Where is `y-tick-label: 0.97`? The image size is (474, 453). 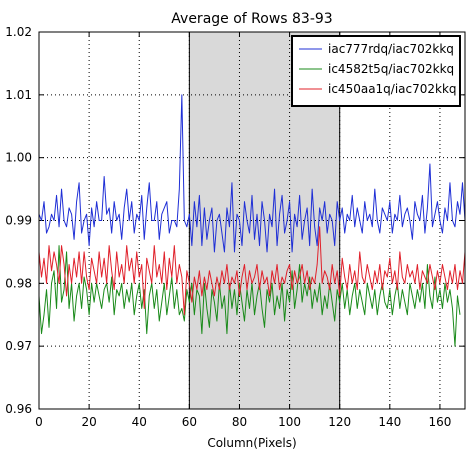
y-tick-label: 0.97 is located at coordinates (18, 346).